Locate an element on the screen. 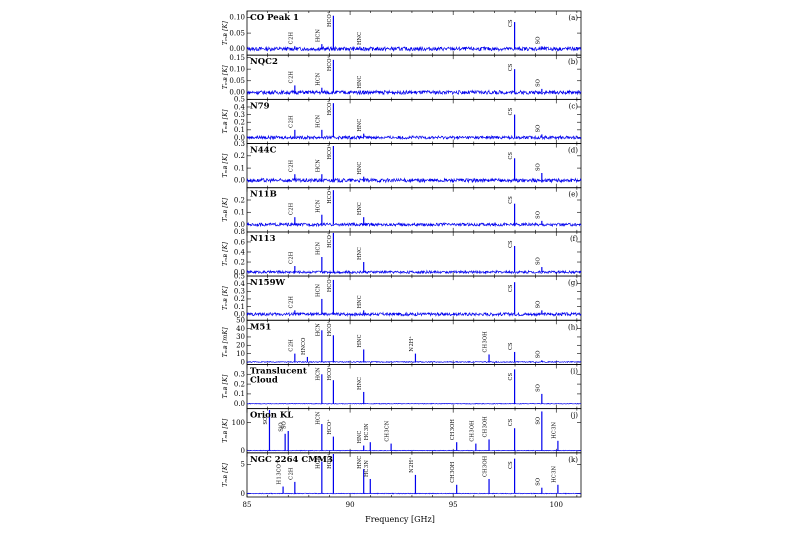  line-label: CH 3CN is located at coordinates (388, 430).